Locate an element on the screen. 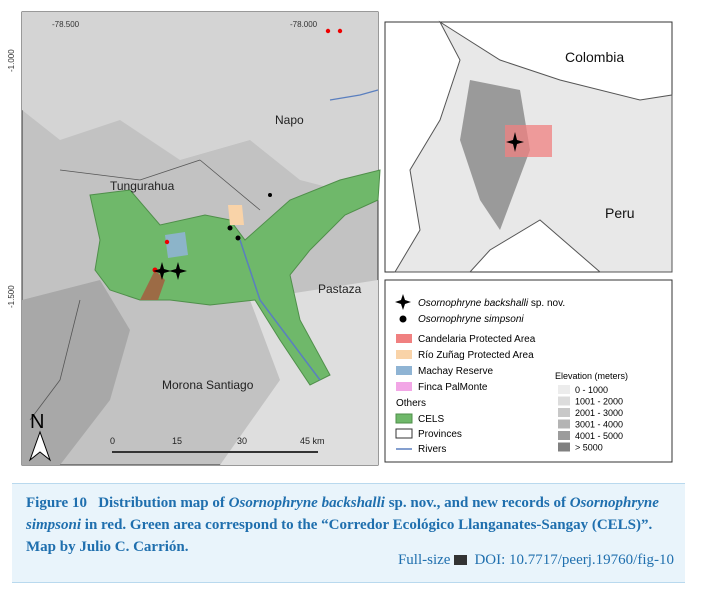 This screenshot has height=590, width=702. machay-reserve is located at coordinates (176, 245).